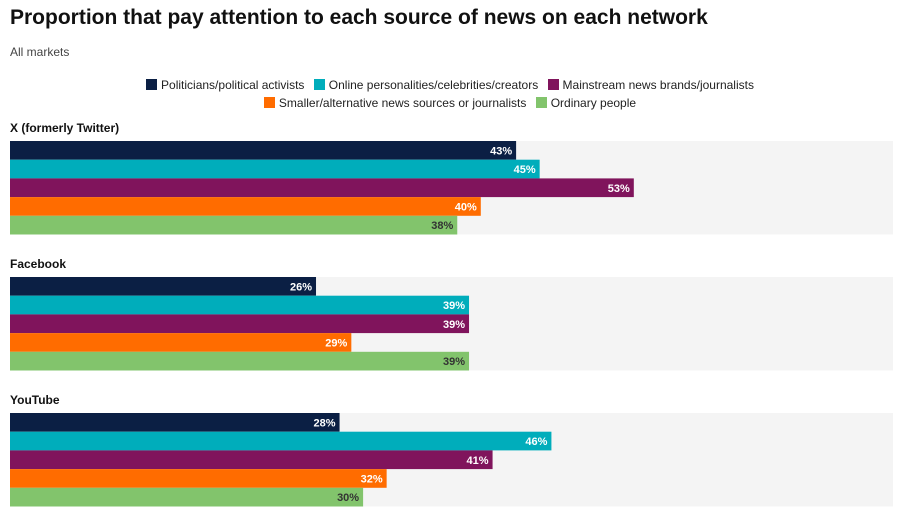 The image size is (900, 515). Describe the element at coordinates (593, 103) in the screenshot. I see `legend-label: Ordinary people` at that location.